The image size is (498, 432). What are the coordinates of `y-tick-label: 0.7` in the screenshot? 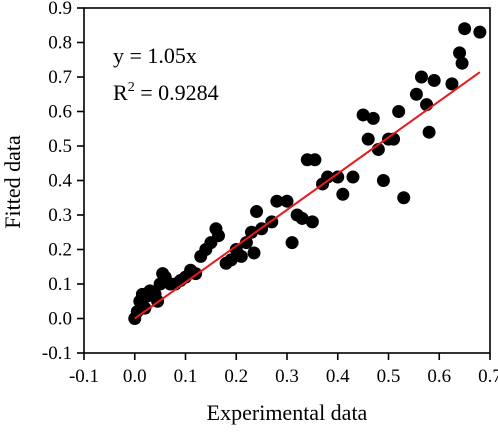 It's located at (60, 77).